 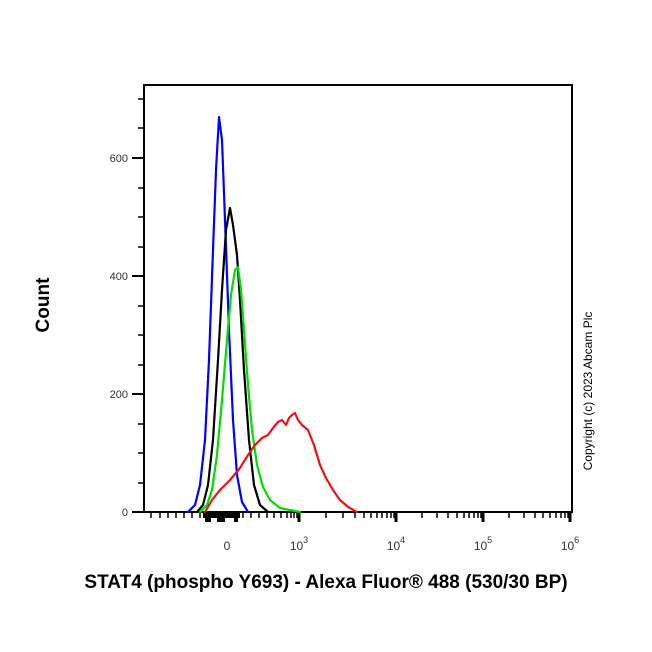 I want to click on x-axis: 0 10³ 10⁴ 10⁵ 10⁶, so click(x=364, y=532).